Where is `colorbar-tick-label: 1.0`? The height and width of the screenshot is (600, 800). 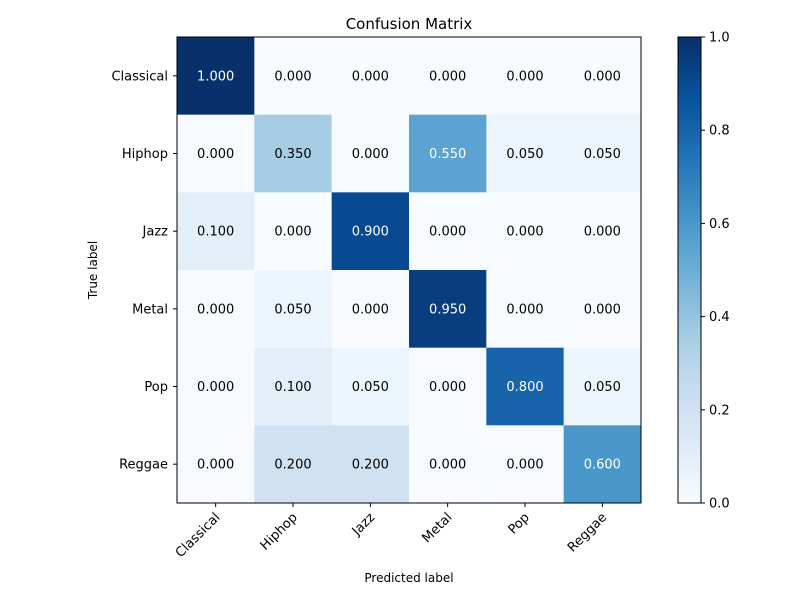 colorbar-tick-label: 1.0 is located at coordinates (719, 38).